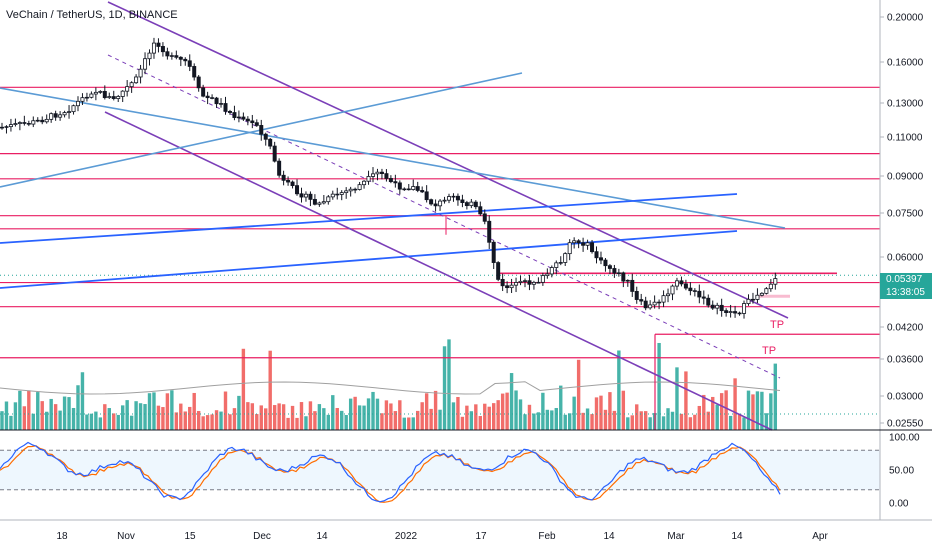 The height and width of the screenshot is (550, 932). I want to click on countdown-tag: 13:38:05, so click(906, 292).